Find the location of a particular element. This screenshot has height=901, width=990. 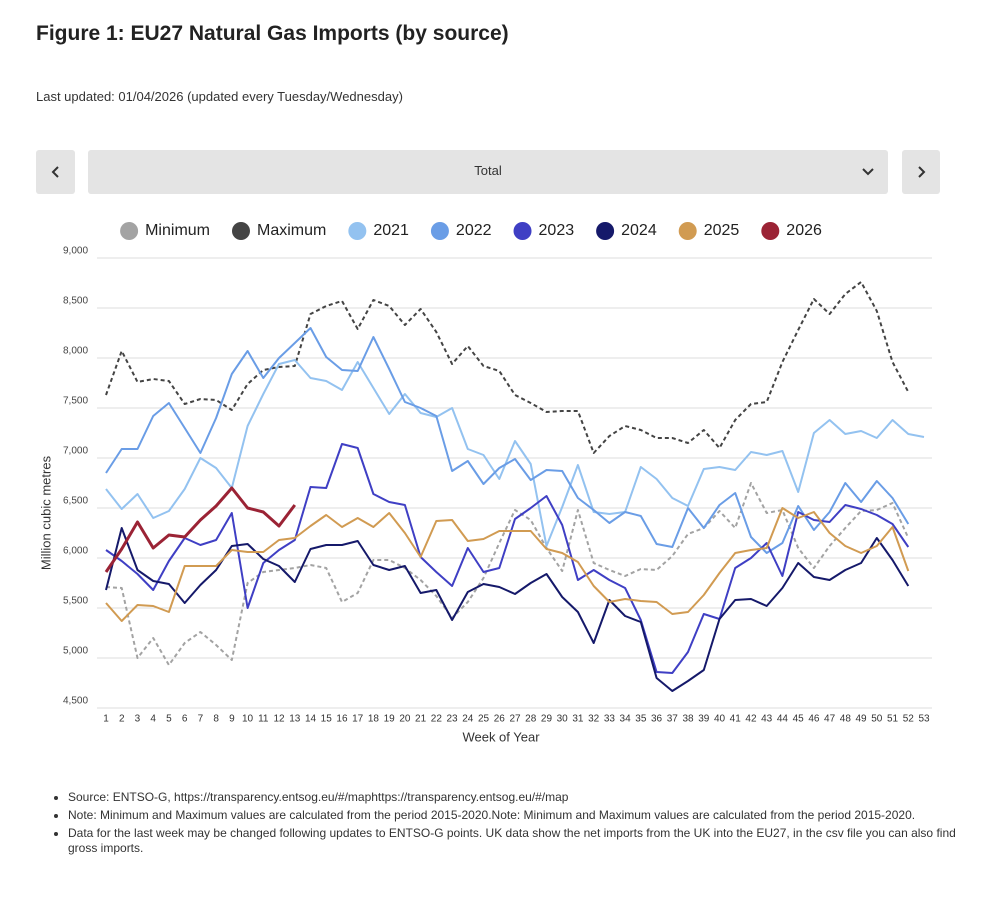

x-tick-label: 27 is located at coordinates (515, 719).